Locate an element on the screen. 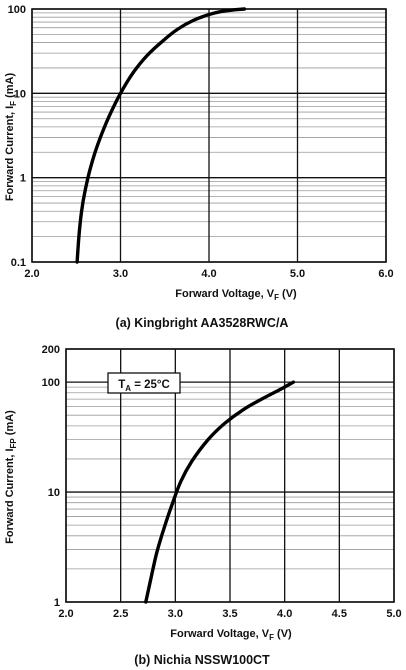 The width and height of the screenshot is (406, 670). chart-b-annotation-box is located at coordinates (144, 383).